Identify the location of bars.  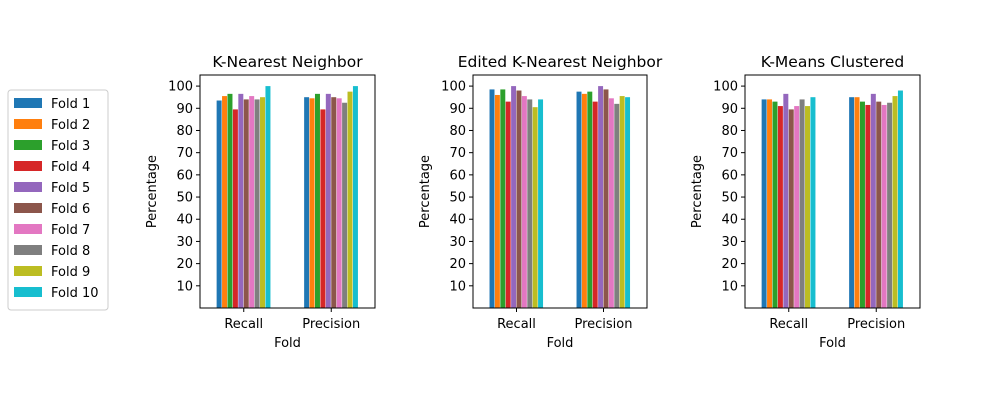
(832, 199).